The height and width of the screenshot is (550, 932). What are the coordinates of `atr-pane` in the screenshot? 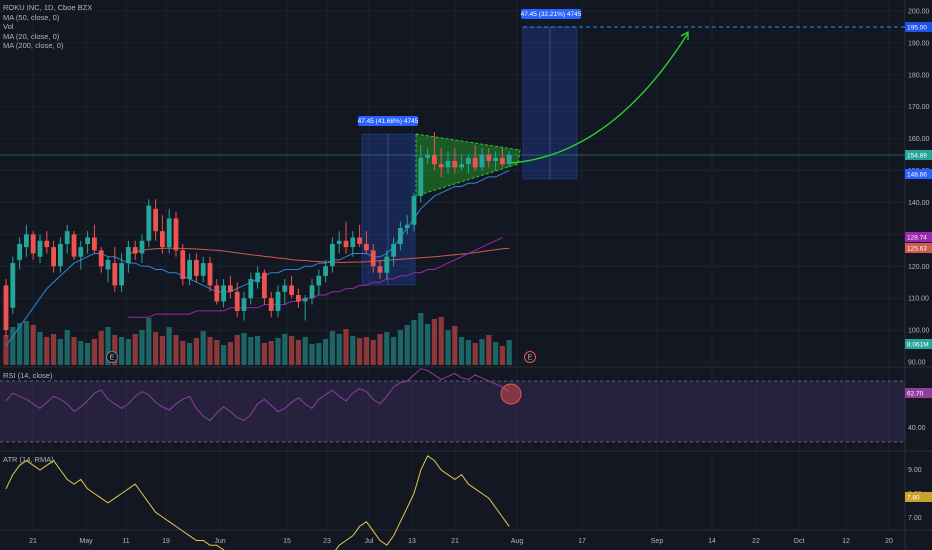 It's located at (257, 502).